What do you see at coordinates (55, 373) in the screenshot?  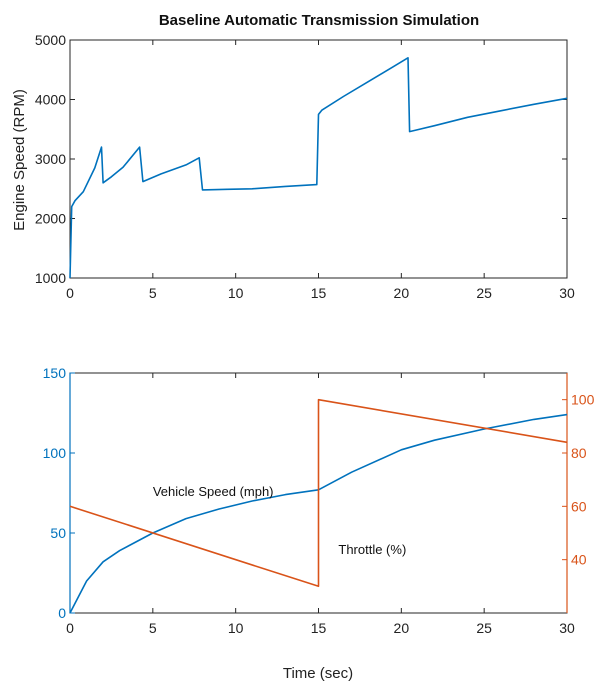 I see `left-y-tick-label: 150` at bounding box center [55, 373].